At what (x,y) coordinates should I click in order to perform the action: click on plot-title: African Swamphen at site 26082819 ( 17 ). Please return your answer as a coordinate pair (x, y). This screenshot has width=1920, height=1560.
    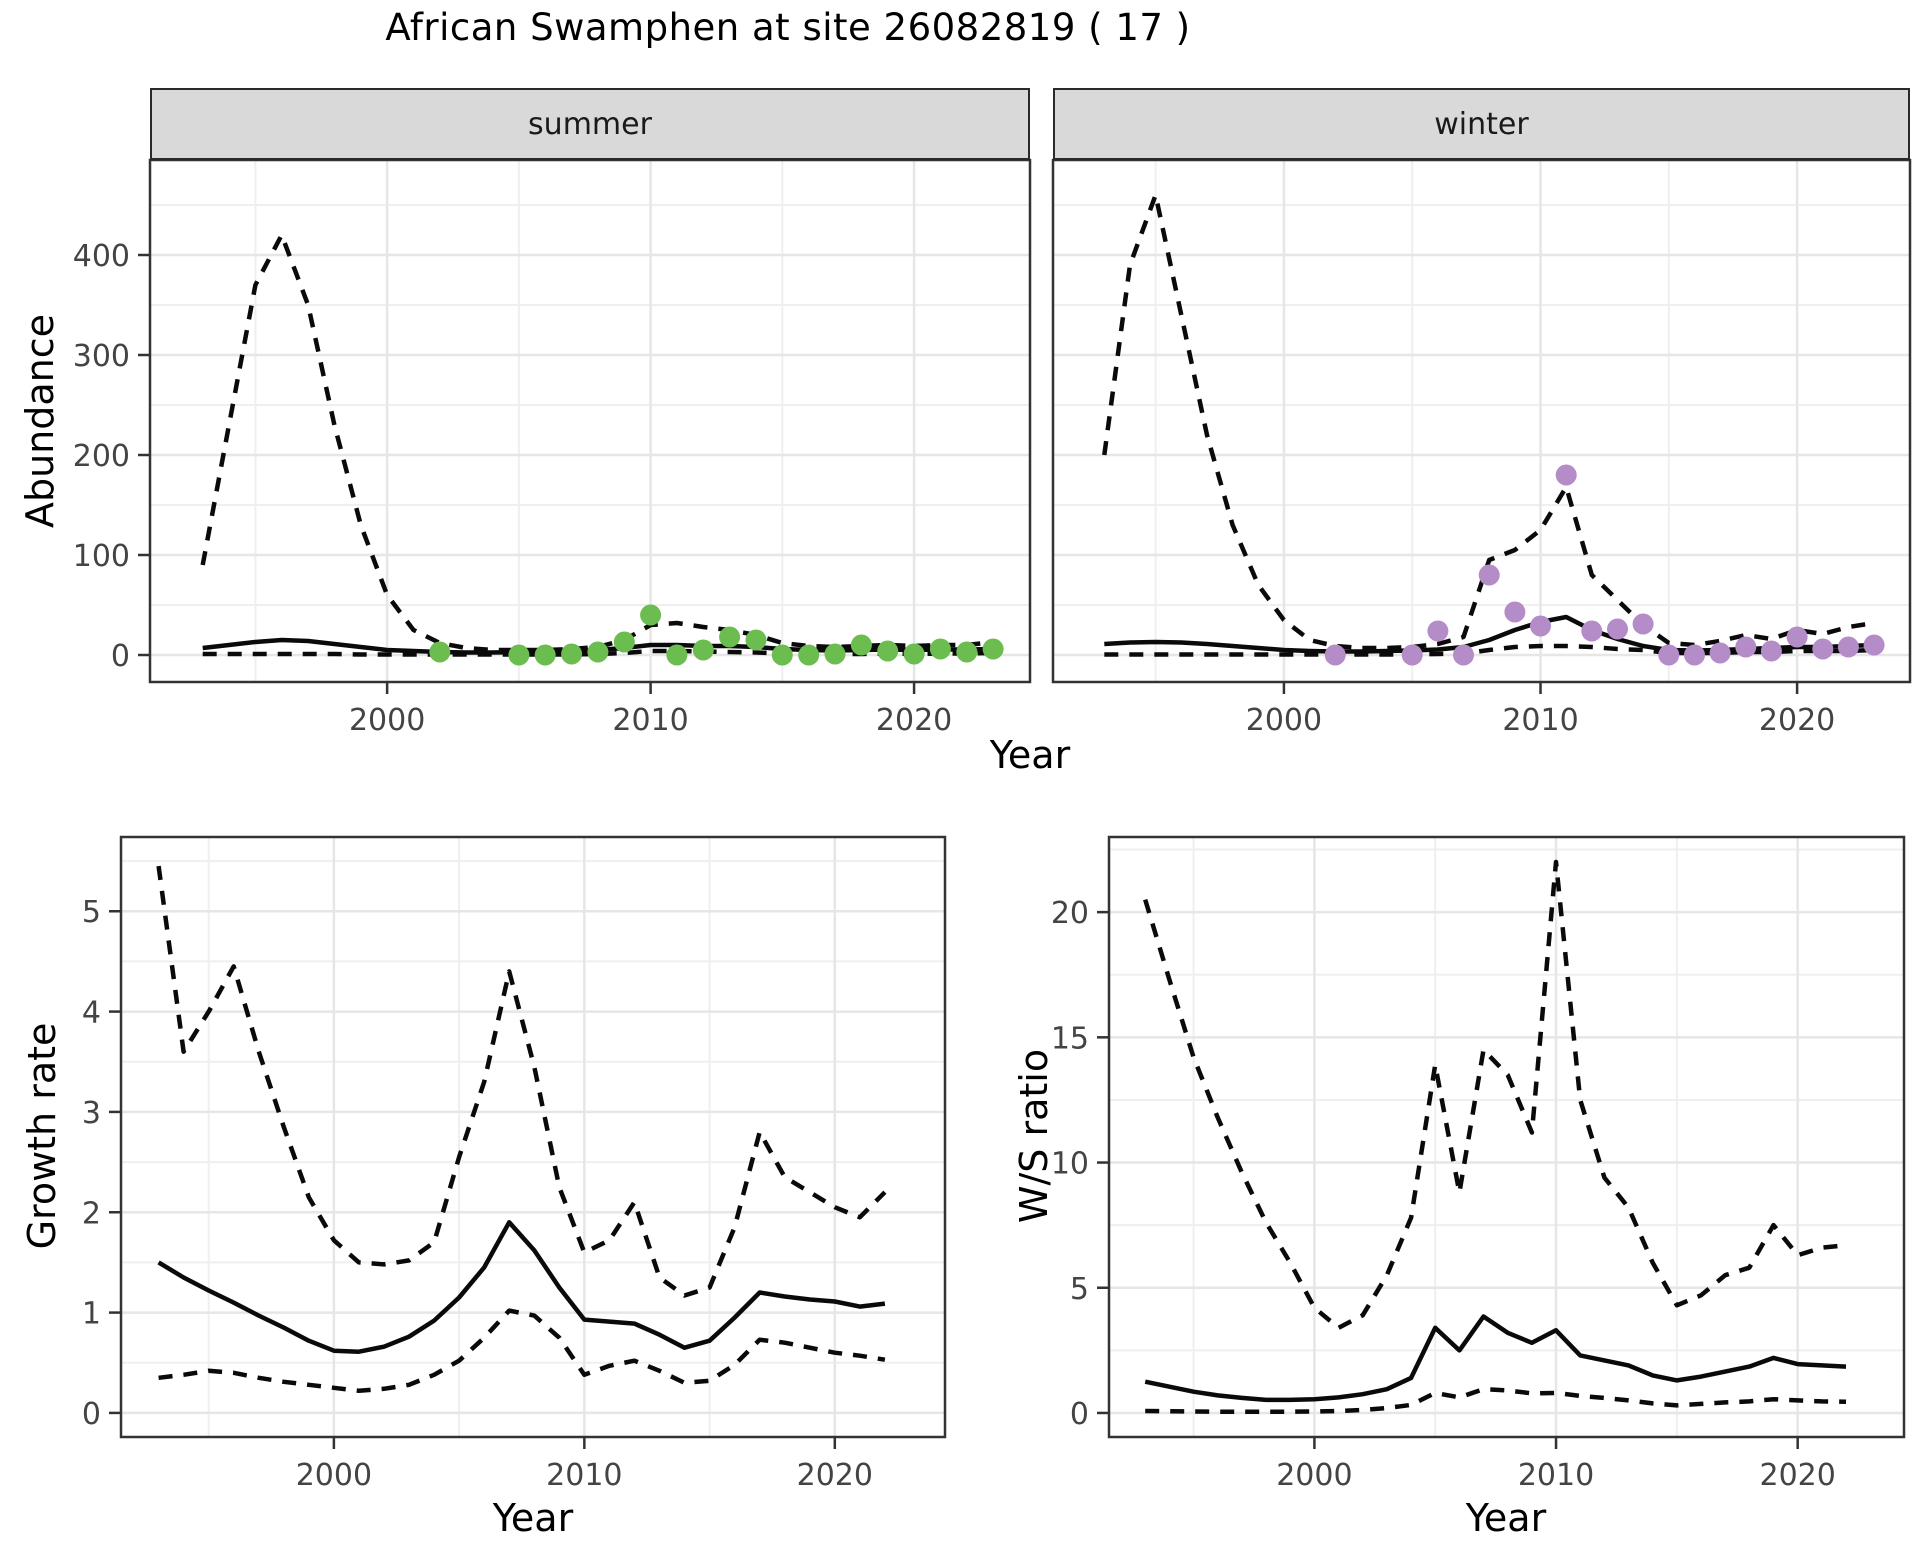
    Looking at the image, I should click on (788, 27).